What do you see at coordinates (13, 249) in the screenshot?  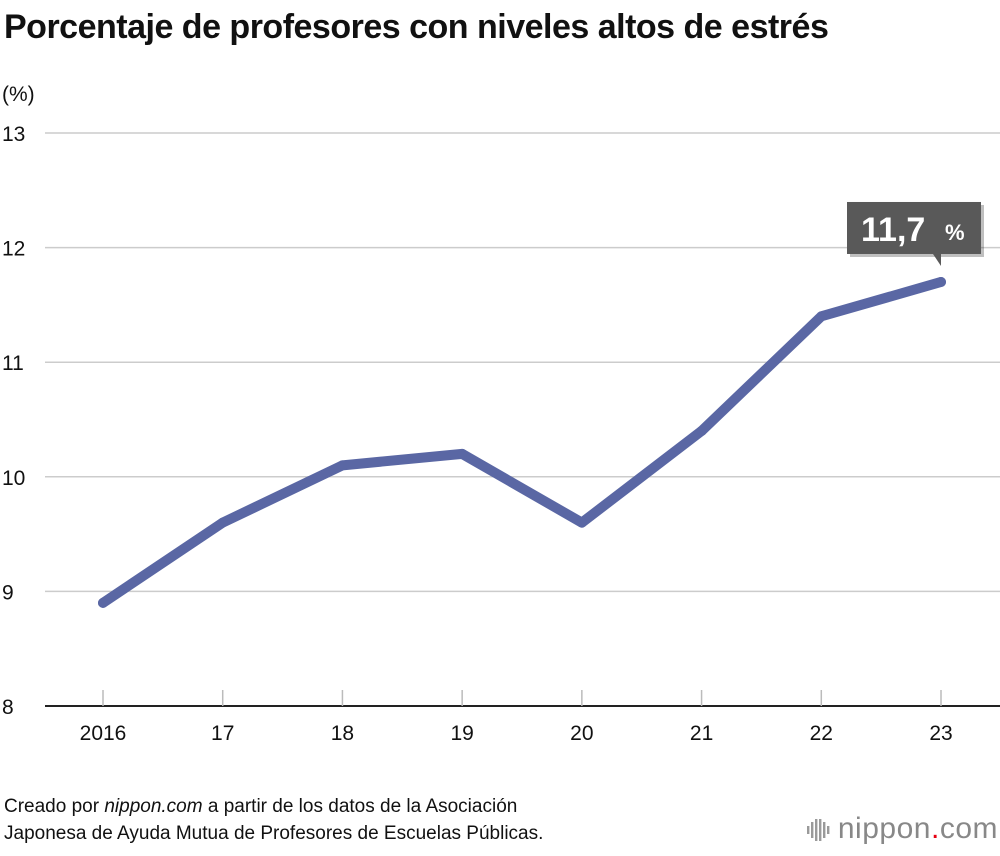 I see `y-tick-label: 12` at bounding box center [13, 249].